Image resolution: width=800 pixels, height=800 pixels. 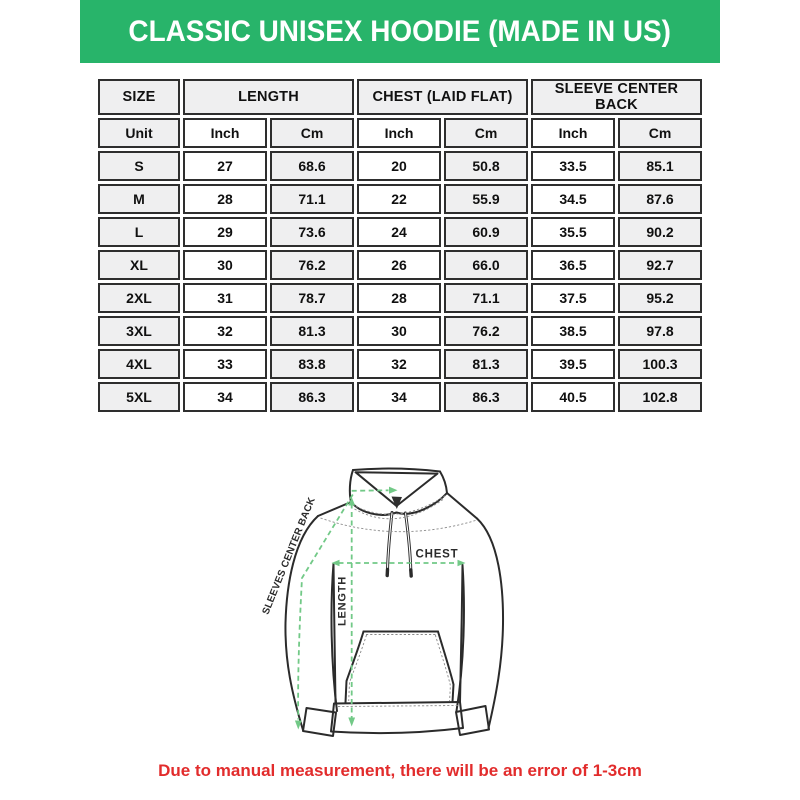 I want to click on hood-pointer-line, so click(x=370, y=490).